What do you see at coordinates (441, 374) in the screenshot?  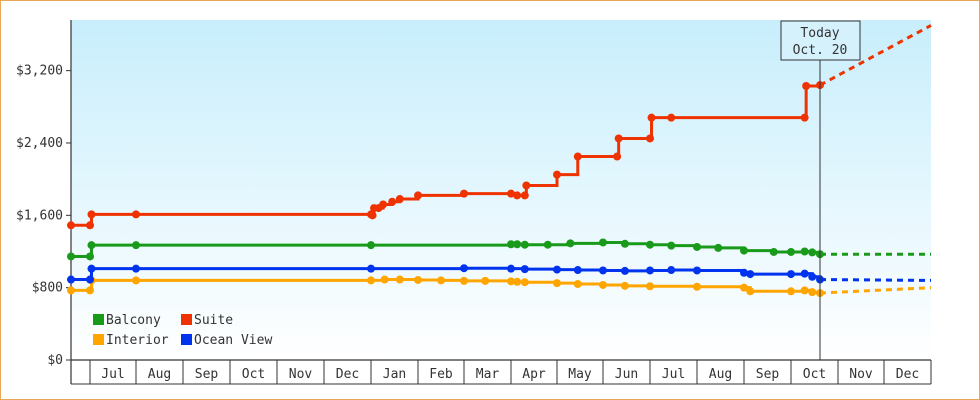 I see `x-tick-label: Feb` at bounding box center [441, 374].